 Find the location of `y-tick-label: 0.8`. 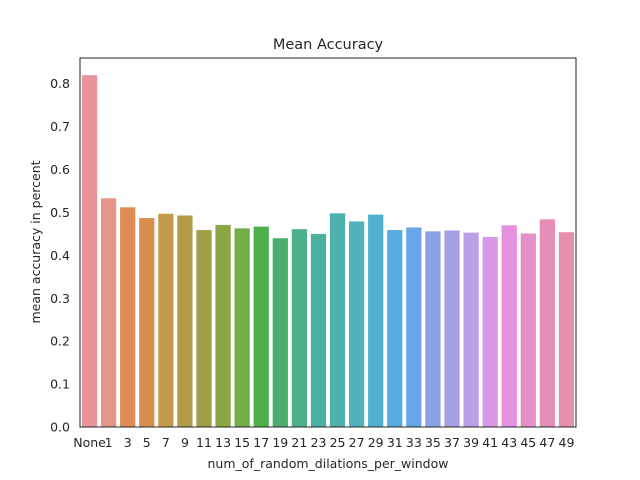

y-tick-label: 0.8 is located at coordinates (60, 83).